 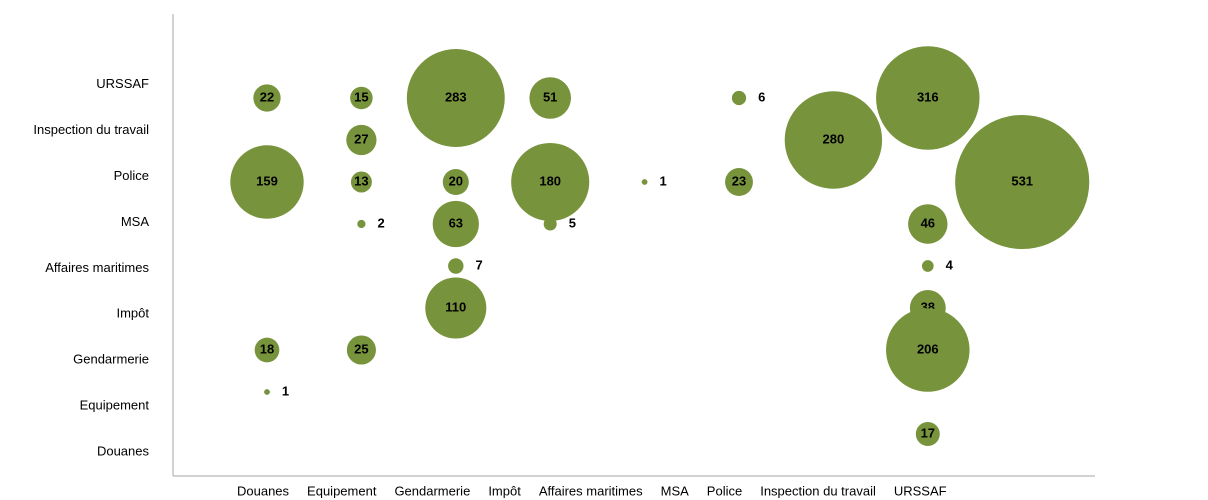 What do you see at coordinates (724, 490) in the screenshot?
I see `x-tick-label: Police` at bounding box center [724, 490].